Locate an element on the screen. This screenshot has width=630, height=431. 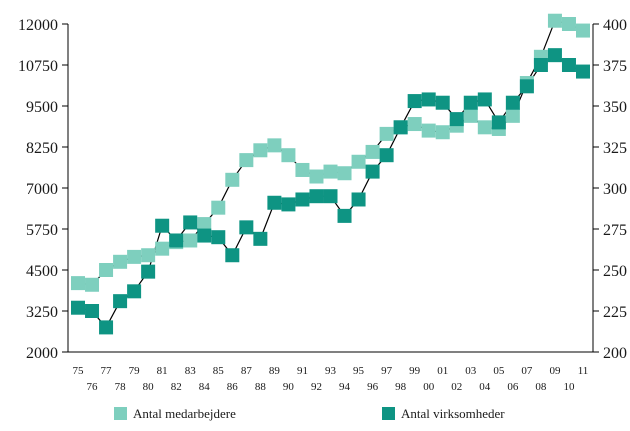
x-tick-label: 07 is located at coordinates (527, 371).